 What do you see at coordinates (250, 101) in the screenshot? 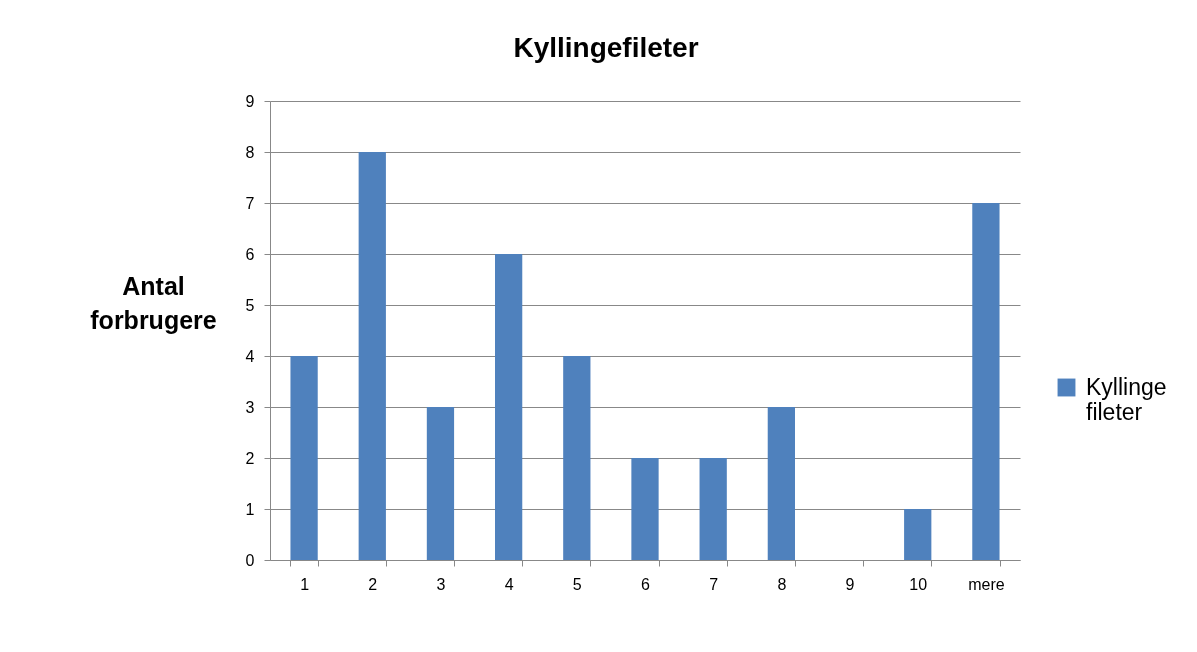
I see `y-tick-label: 9` at bounding box center [250, 101].